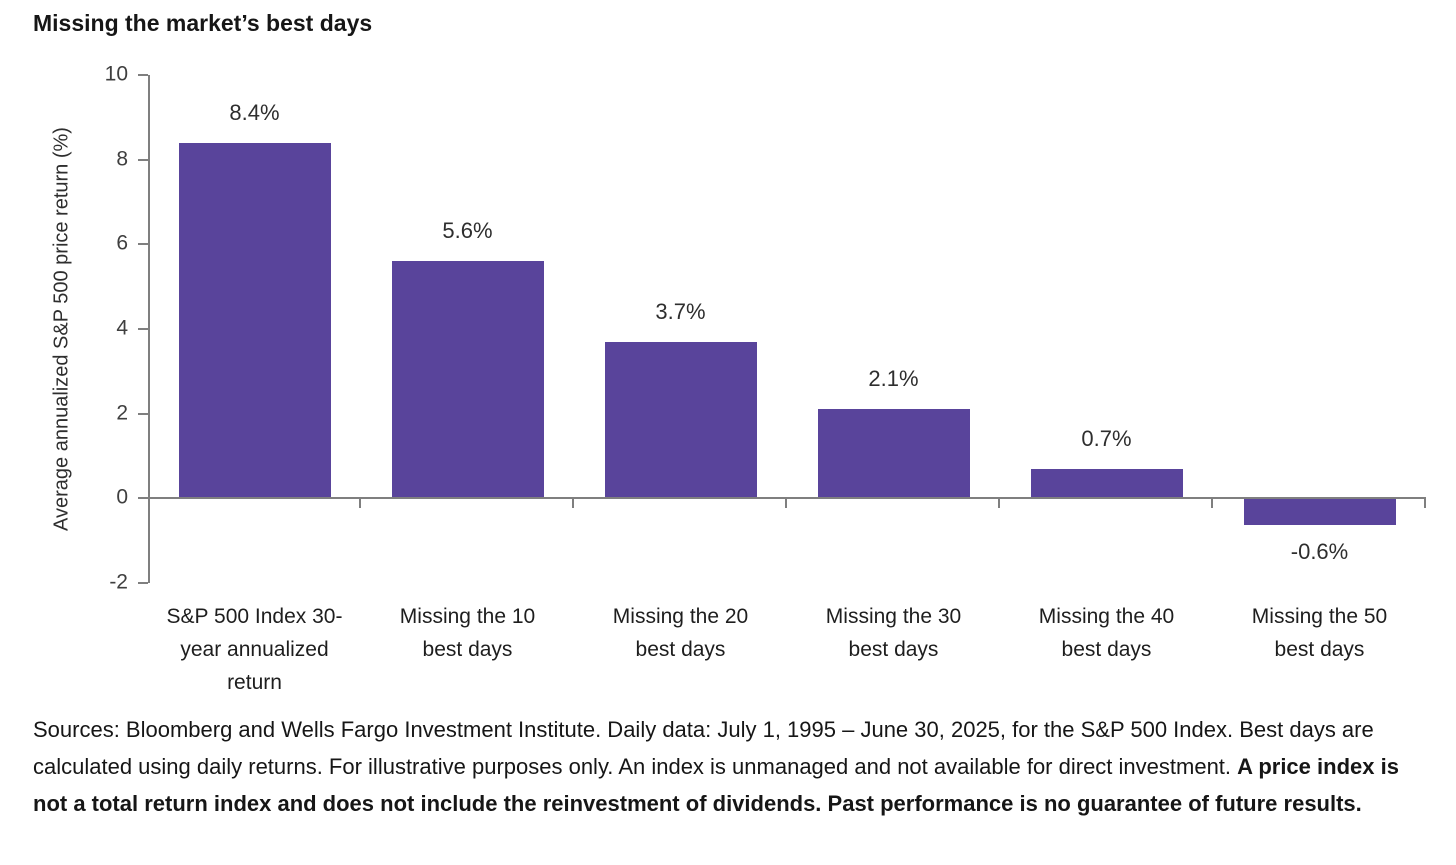  Describe the element at coordinates (680, 311) in the screenshot. I see `bar-value-label: 3.7%` at that location.